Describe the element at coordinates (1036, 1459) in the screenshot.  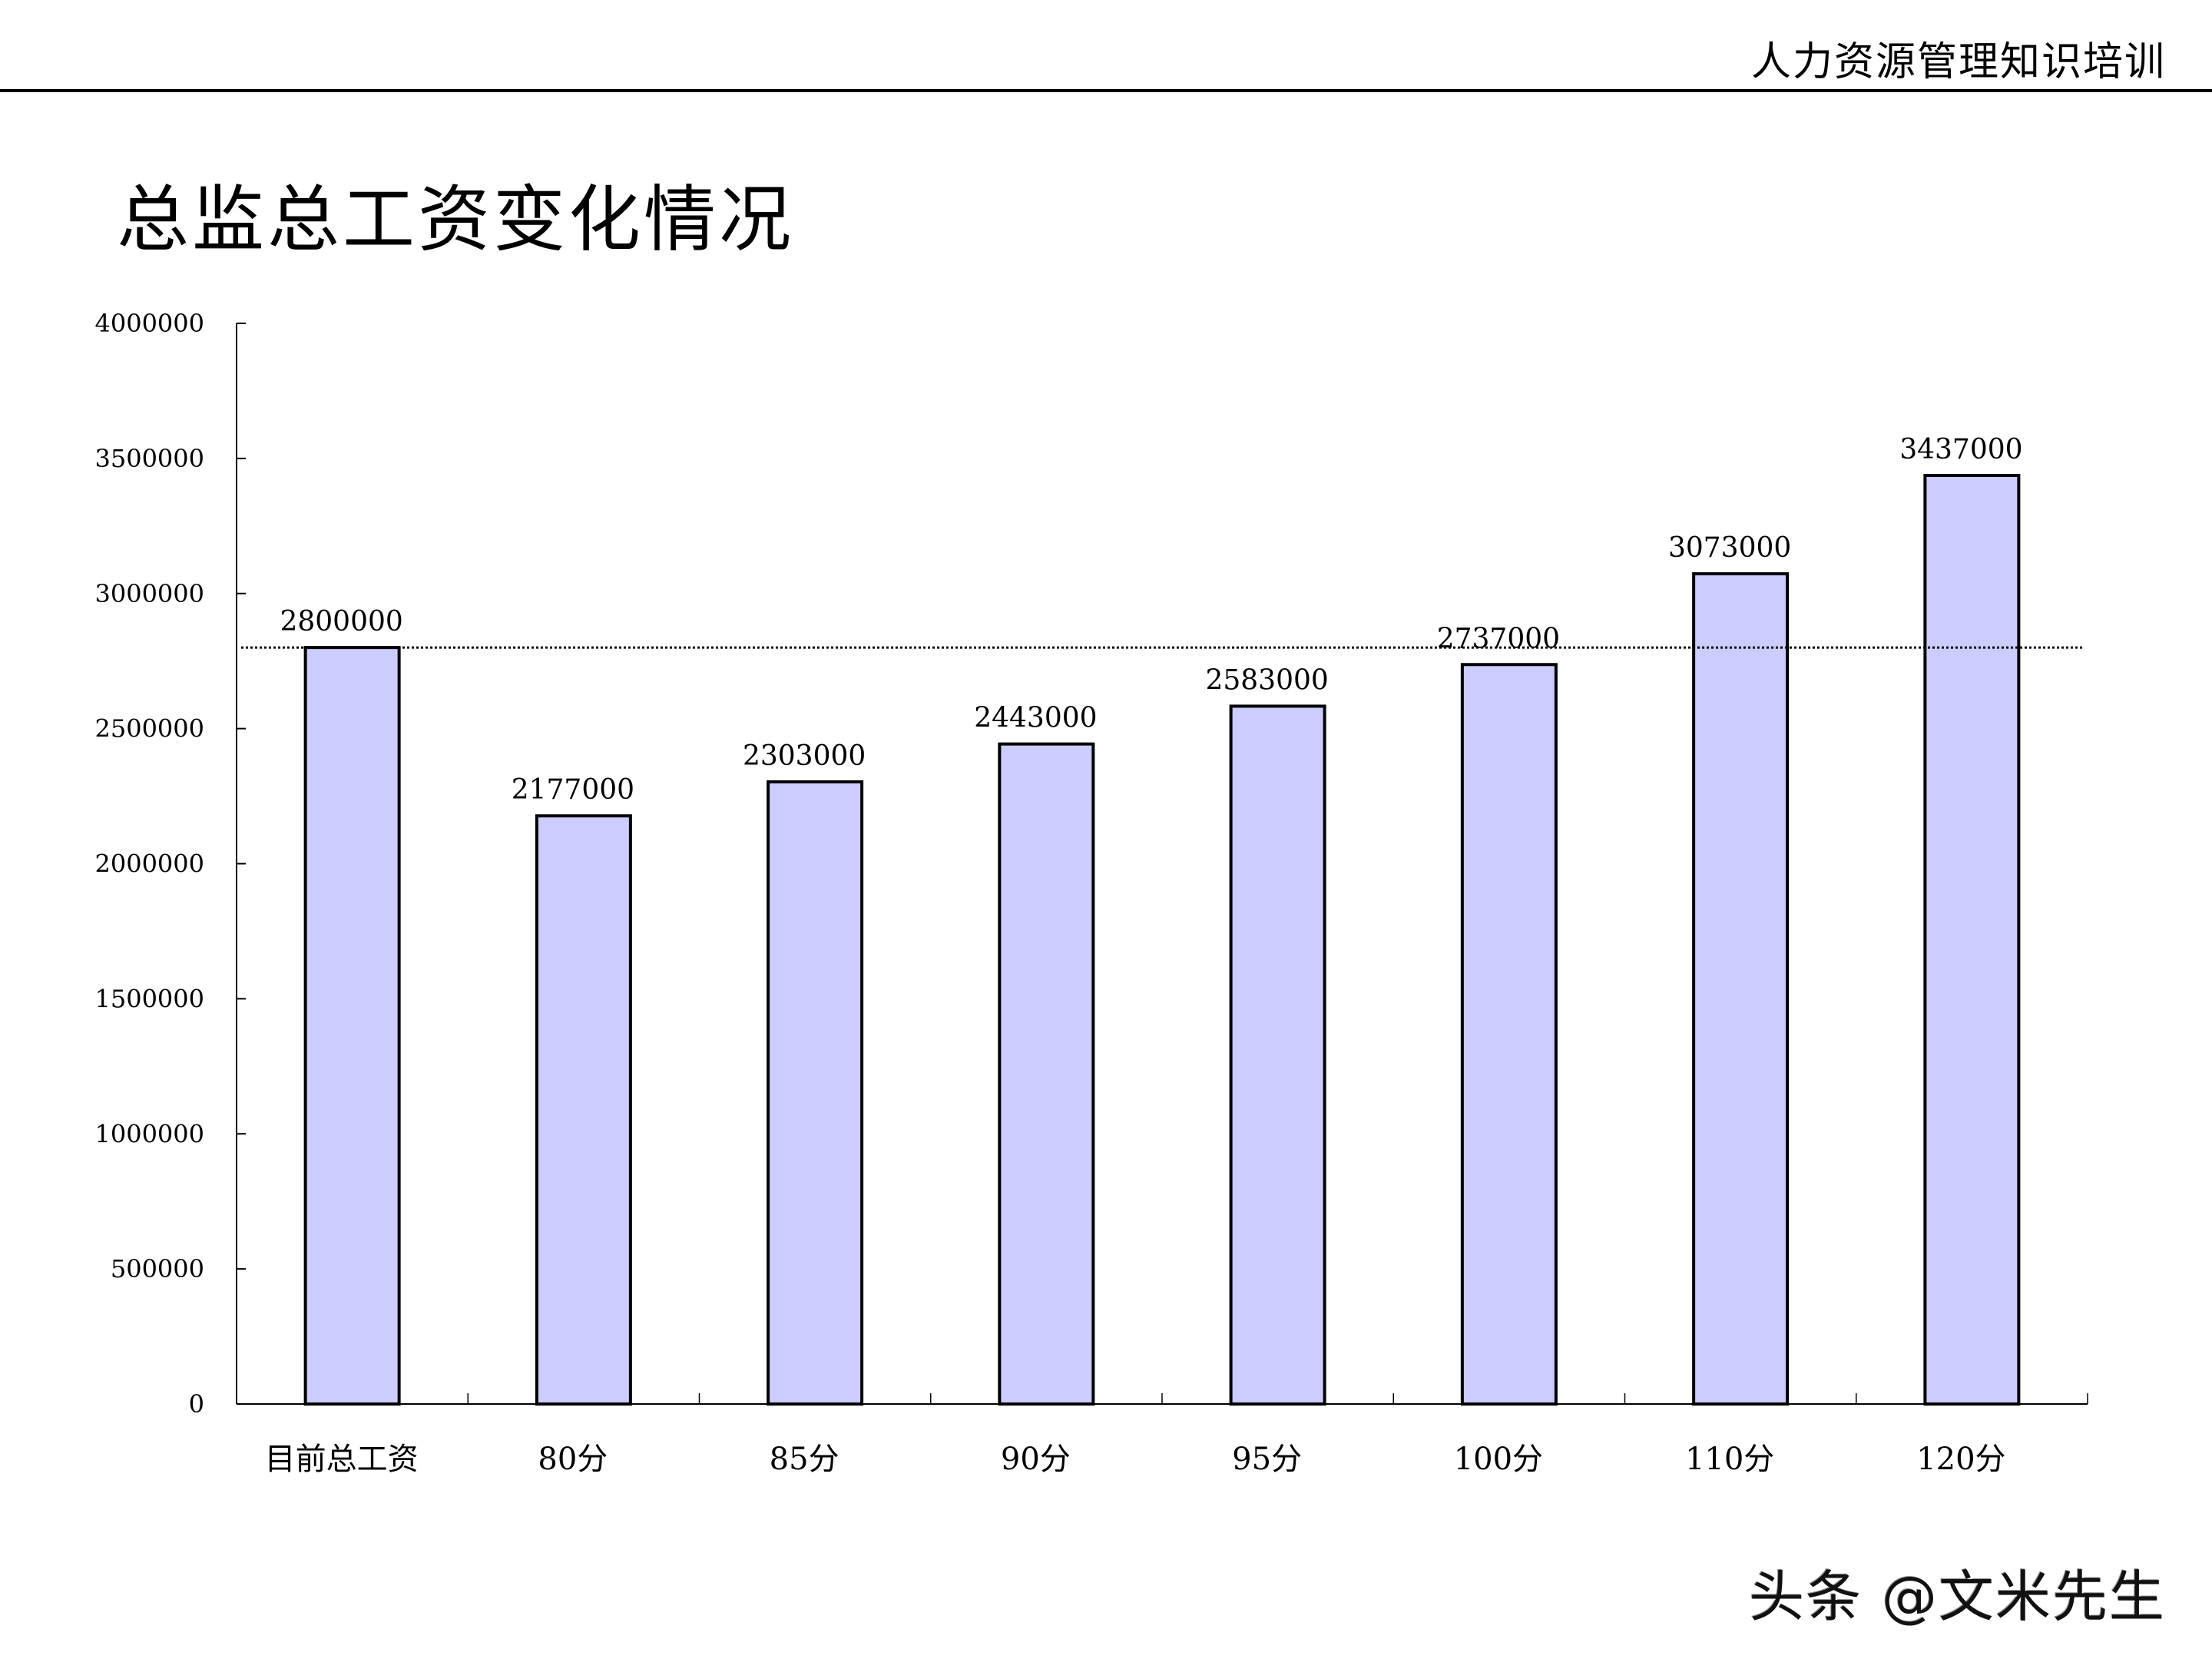
I see `x-category-label: 90分` at that location.